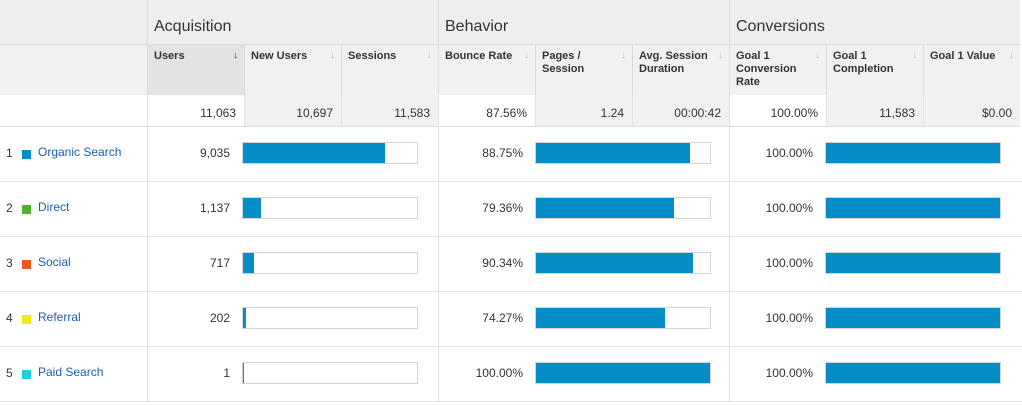 The image size is (1022, 406). I want to click on group-title-behavior: Behavior, so click(477, 26).